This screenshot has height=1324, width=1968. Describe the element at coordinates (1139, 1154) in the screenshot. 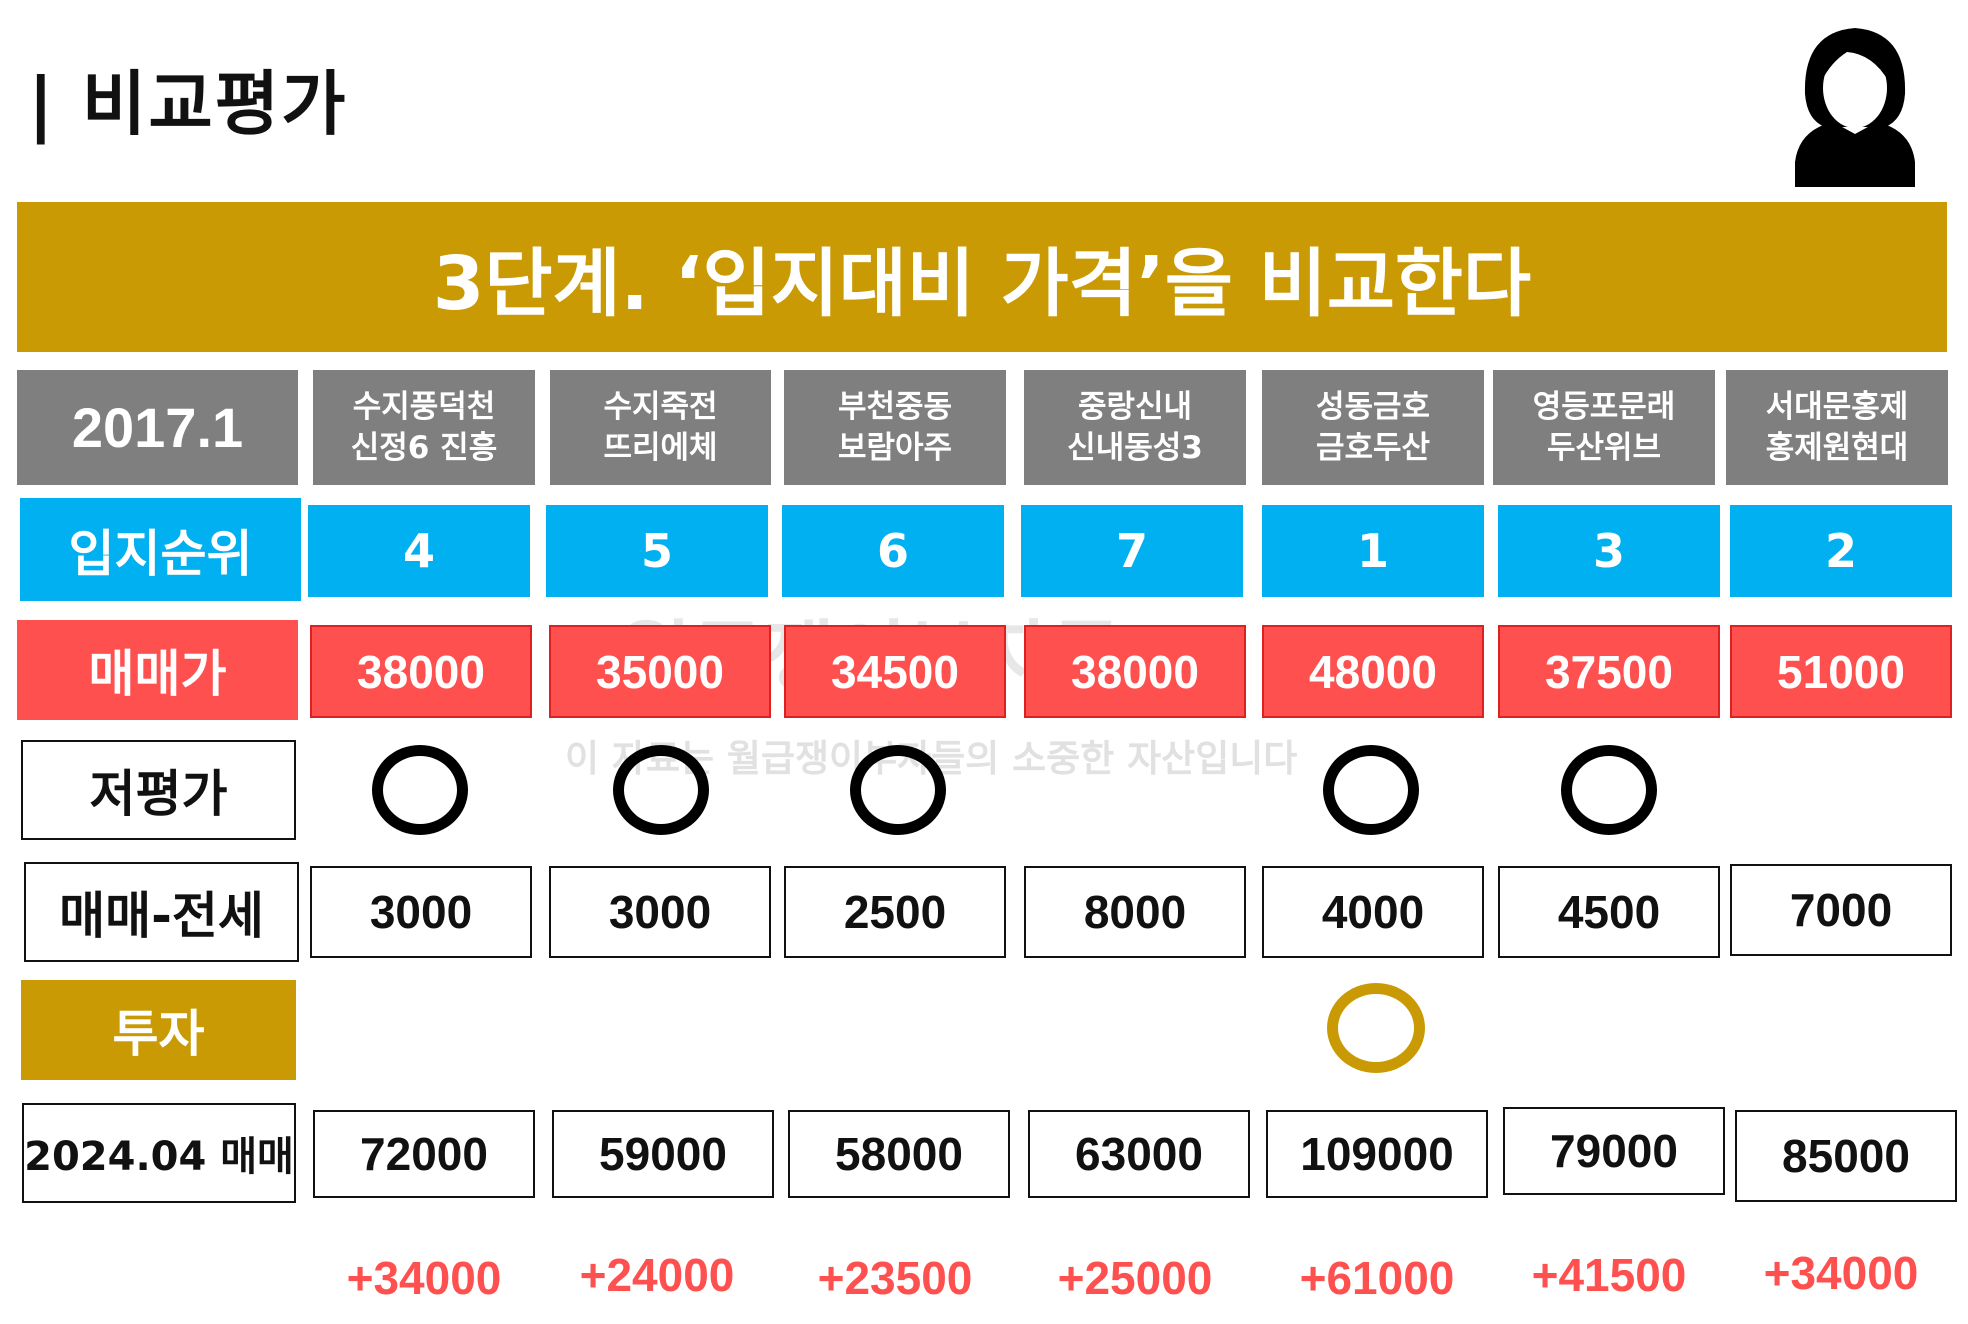

I see `price-2024-cell: 63000` at that location.